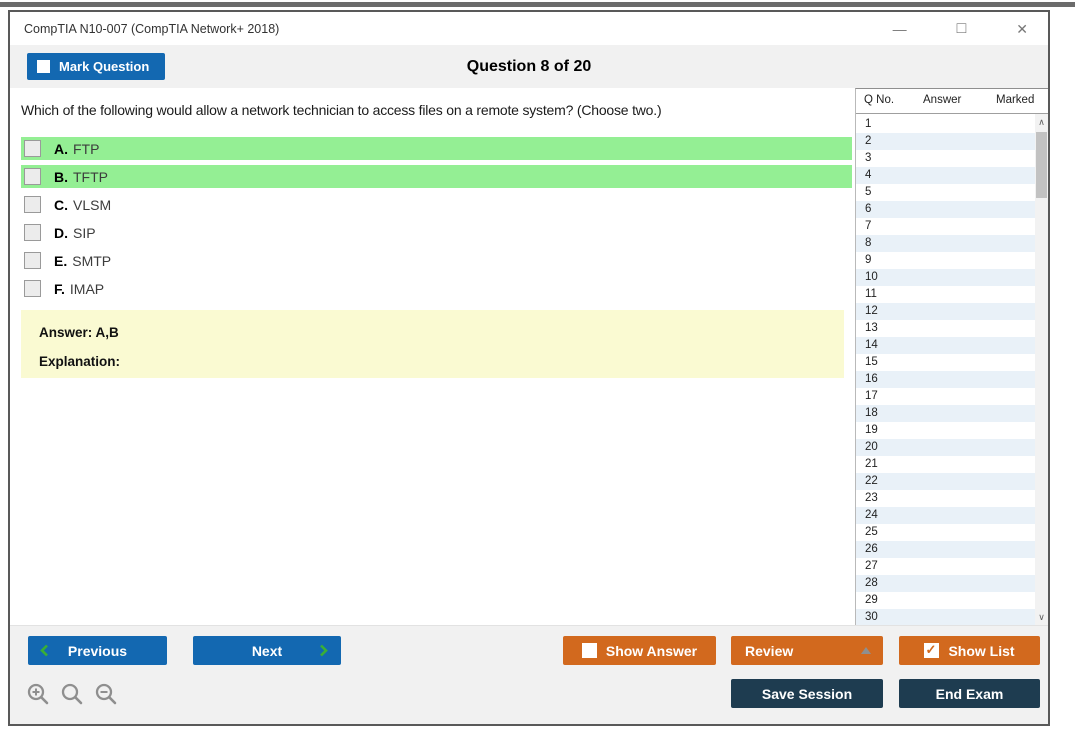  Describe the element at coordinates (945, 379) in the screenshot. I see `table-row: 16` at that location.